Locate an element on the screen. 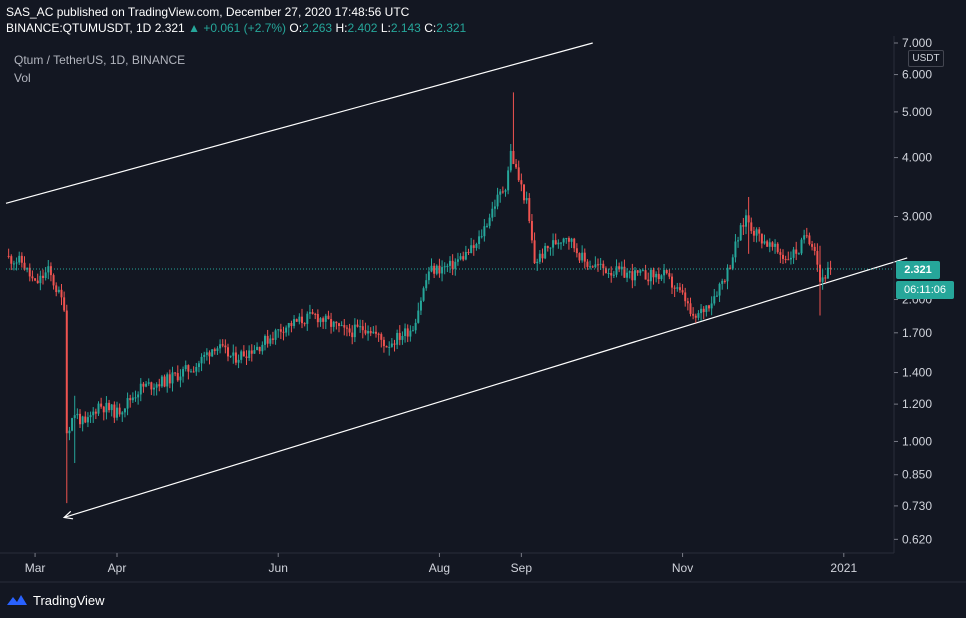 The image size is (966, 618). series-legend-title: Qtum / TetherUS, 1D, BINANCE is located at coordinates (100, 60).